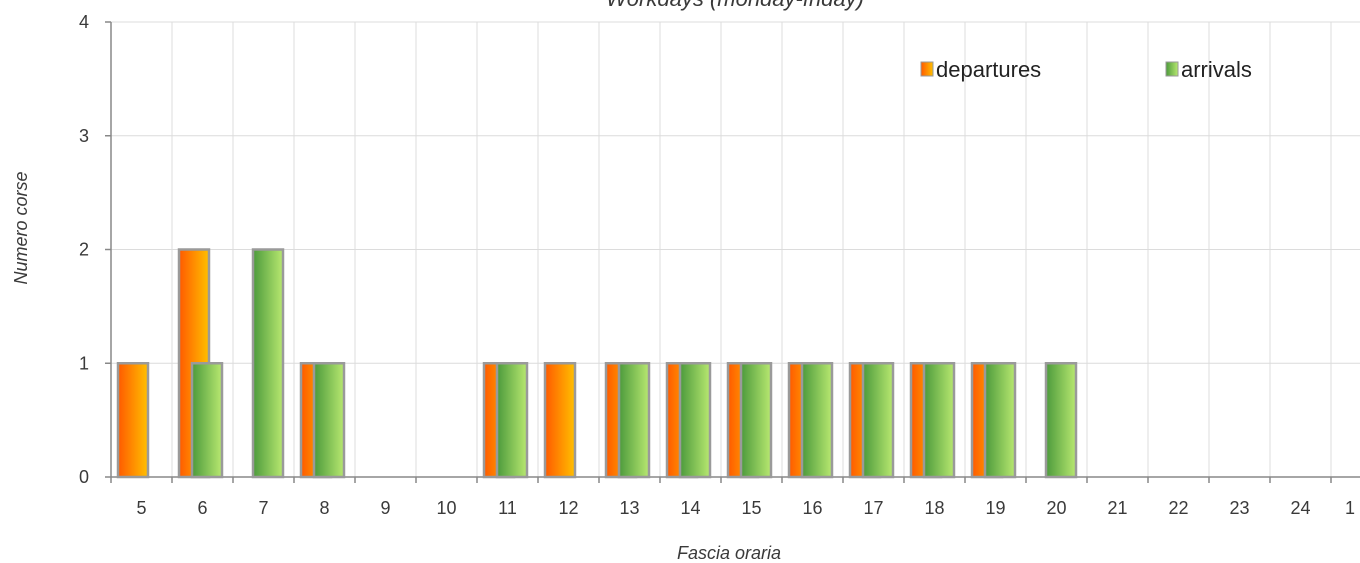 This screenshot has width=1360, height=563. Describe the element at coordinates (988, 69) in the screenshot. I see `legend-label-departures: departures` at that location.